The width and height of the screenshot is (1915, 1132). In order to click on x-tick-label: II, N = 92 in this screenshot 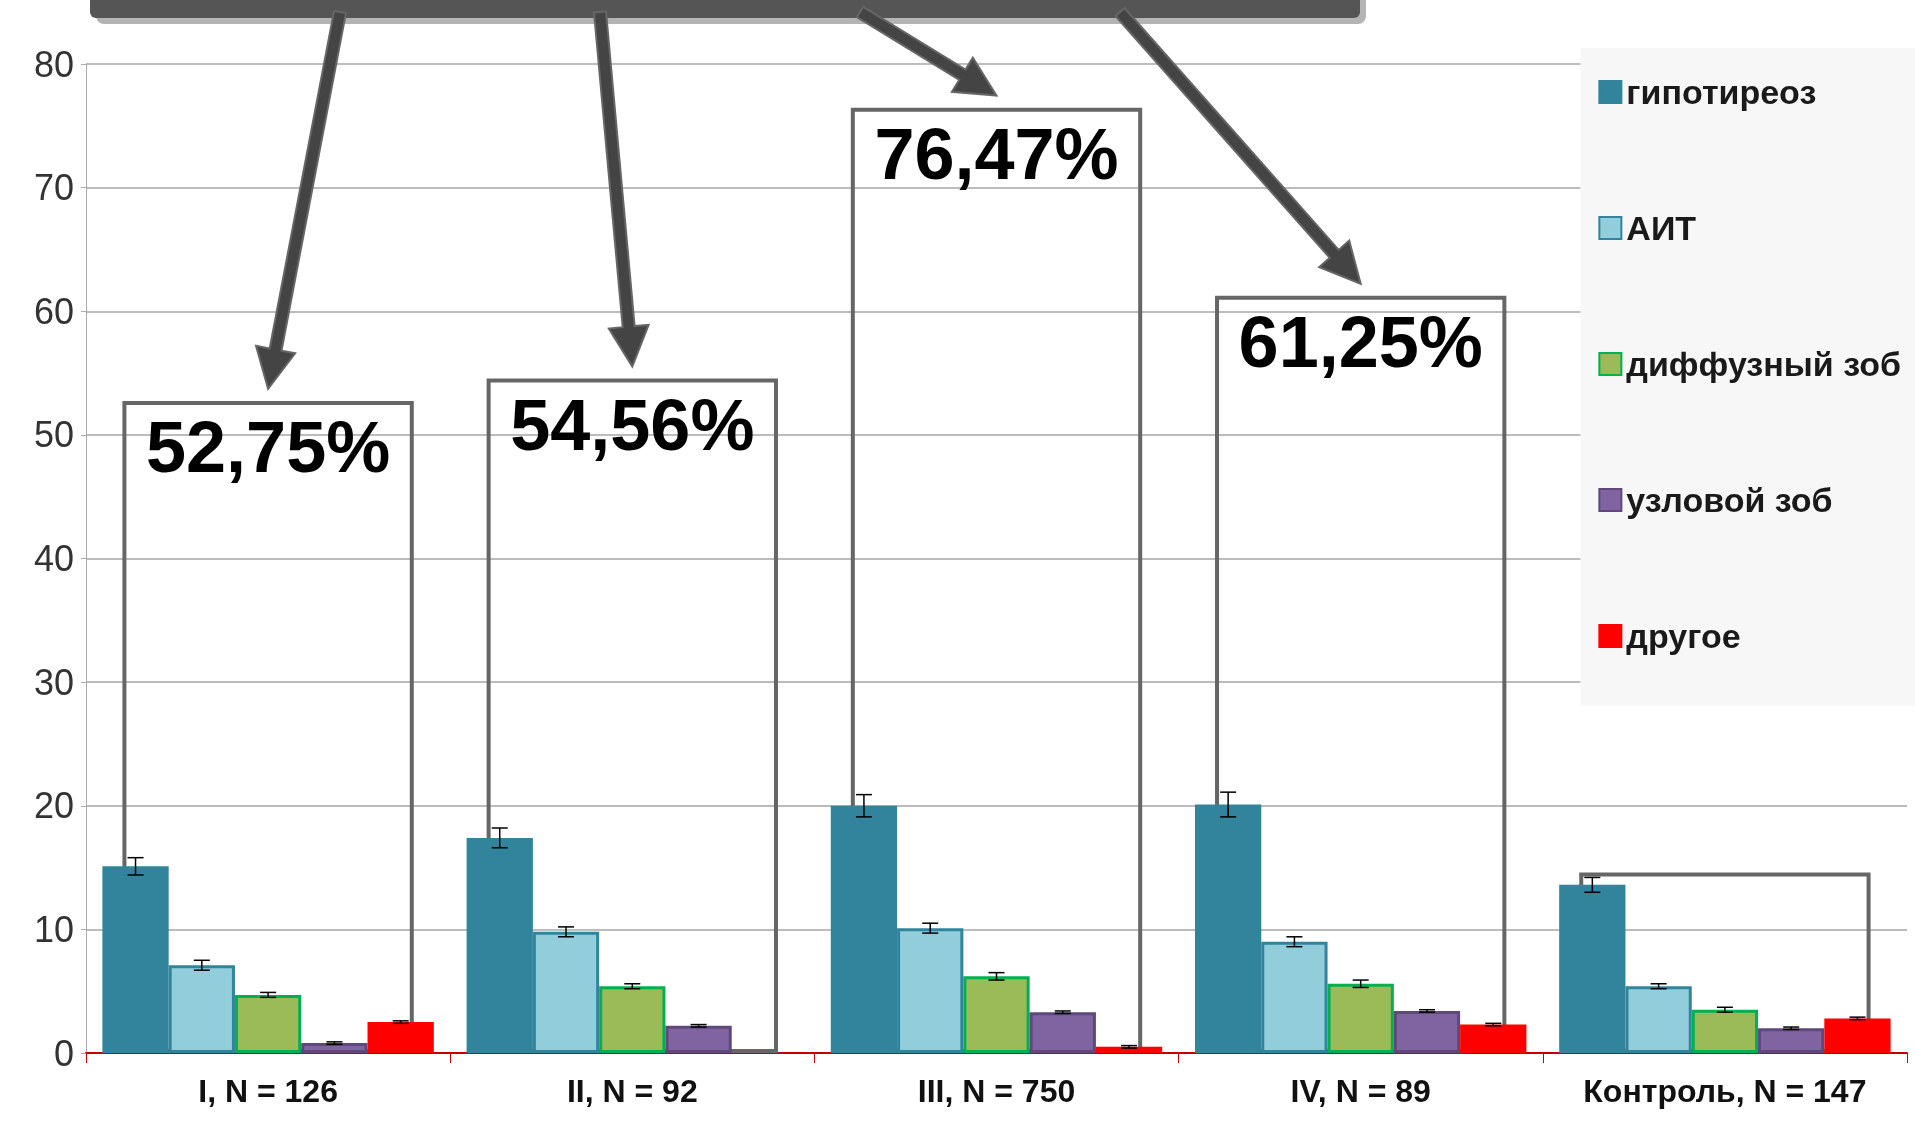, I will do `click(632, 1091)`.